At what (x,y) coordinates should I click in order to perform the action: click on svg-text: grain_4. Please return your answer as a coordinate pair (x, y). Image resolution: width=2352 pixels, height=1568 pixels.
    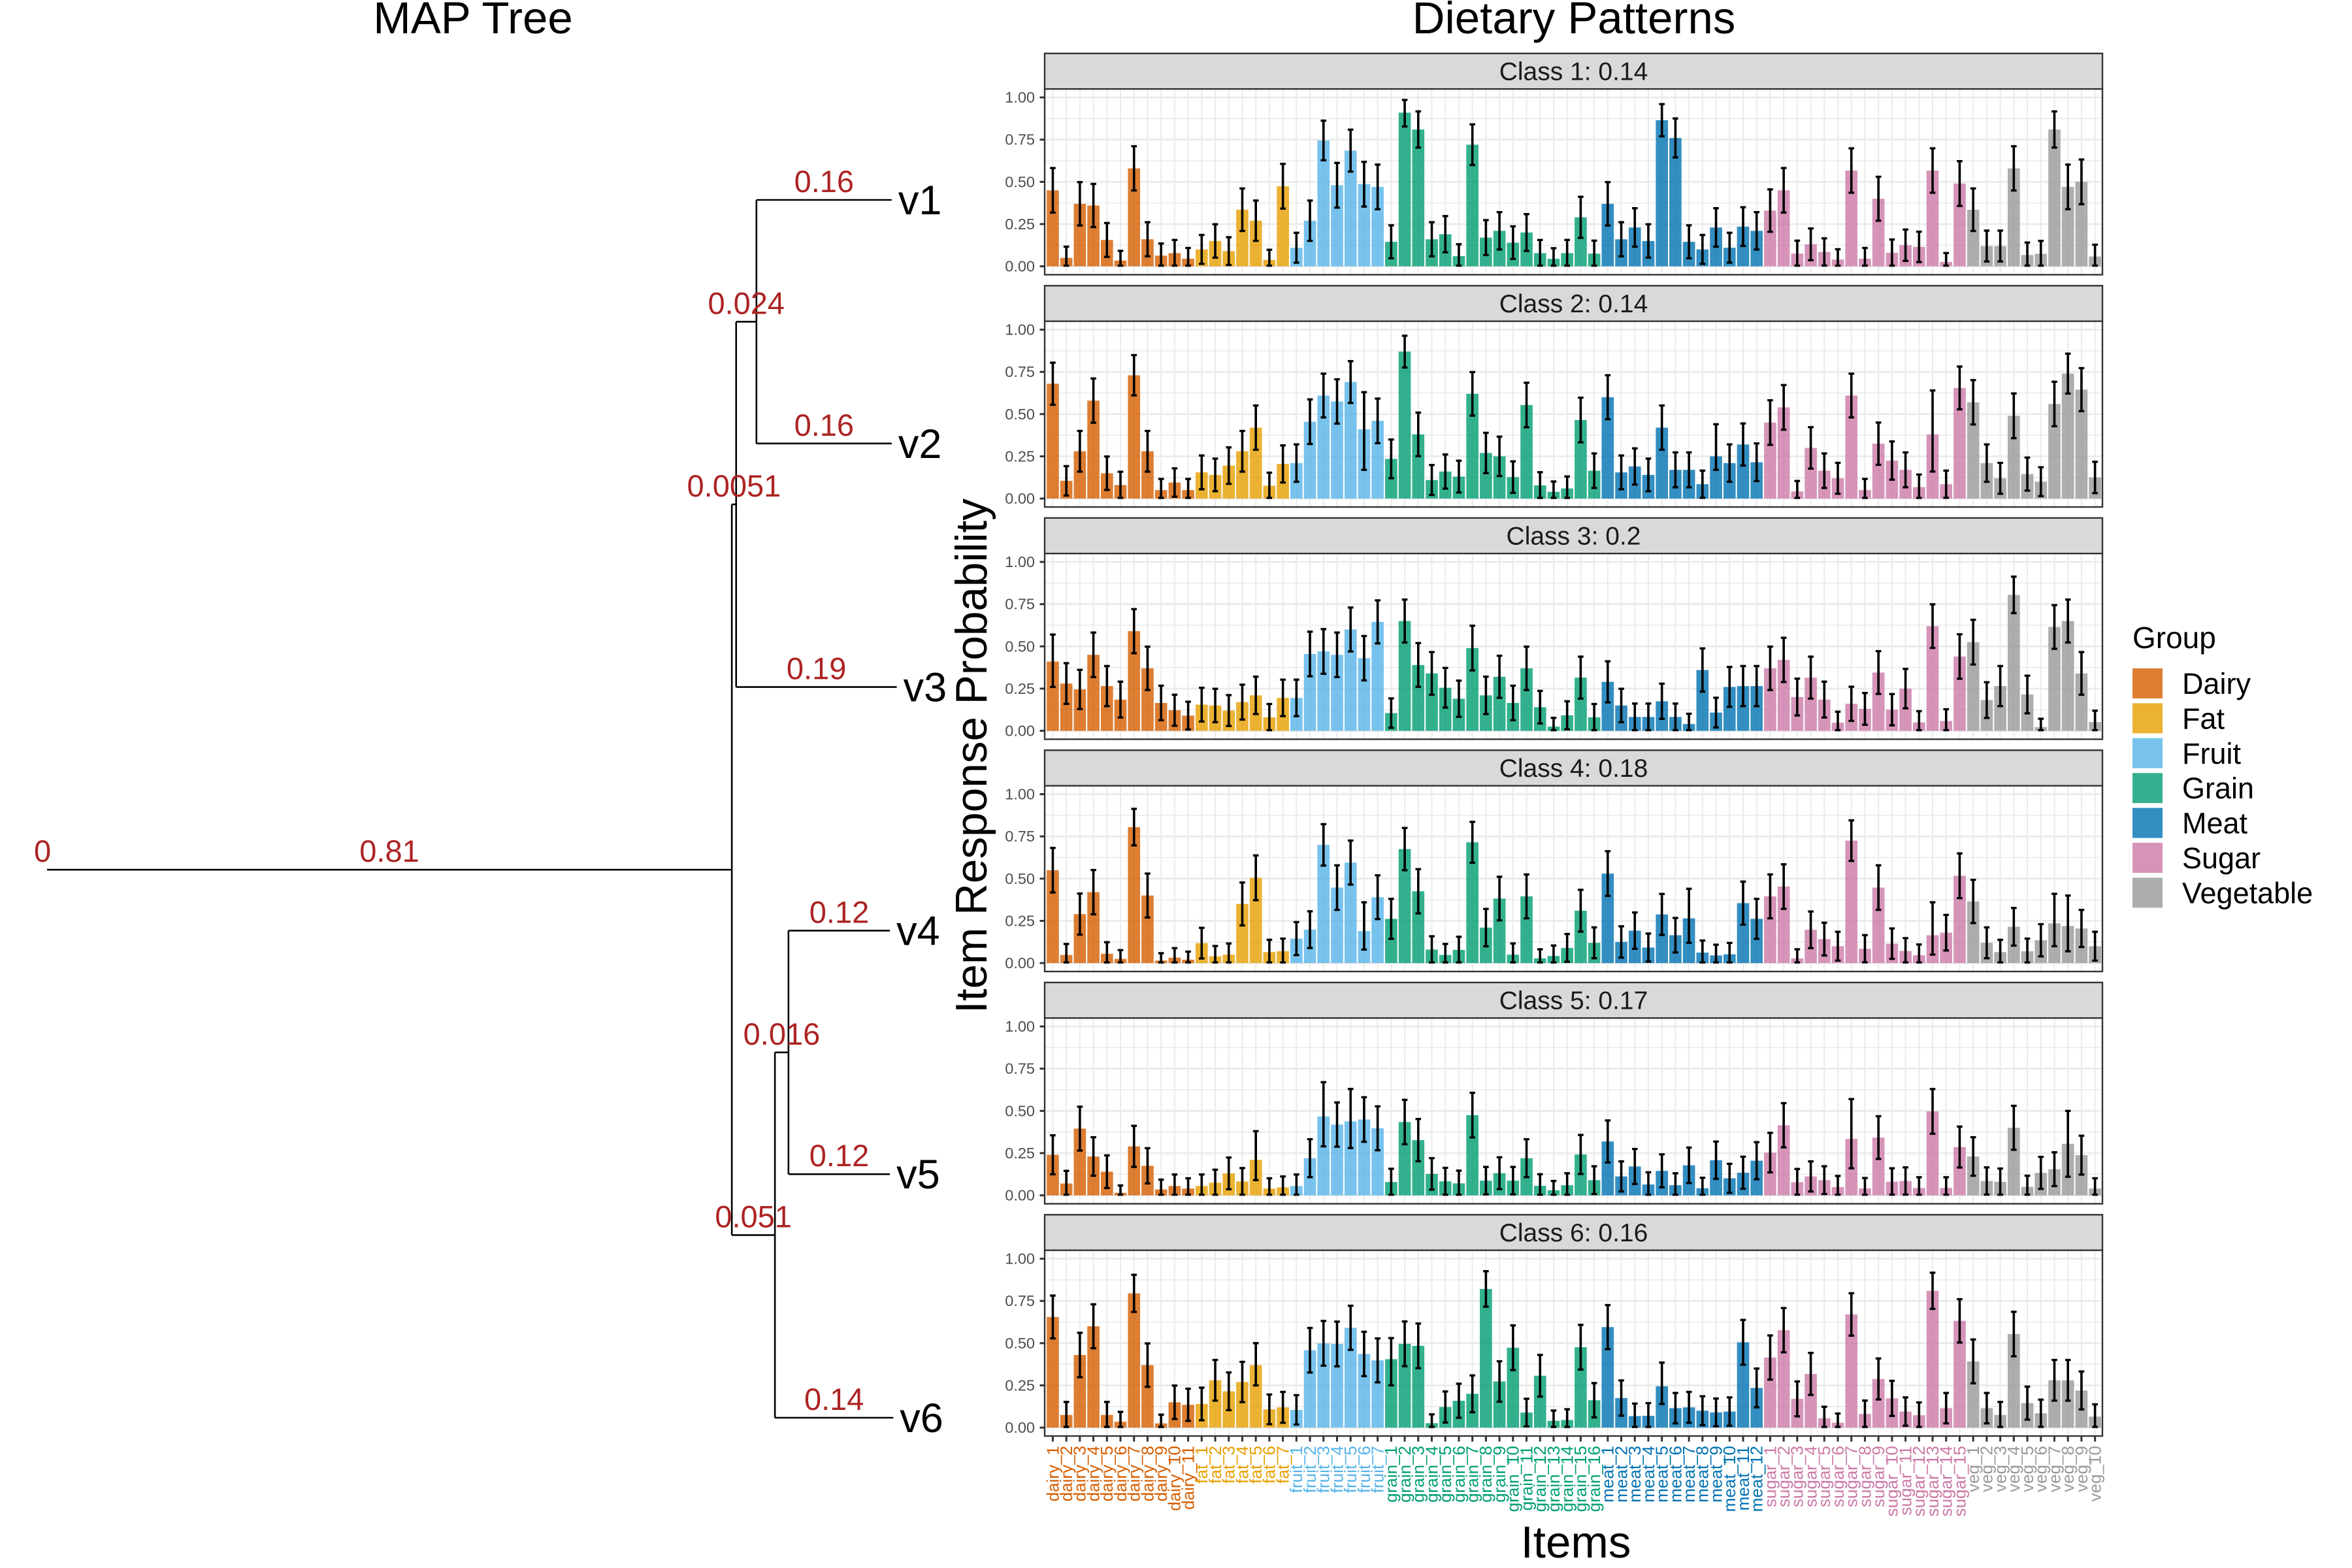
    Looking at the image, I should click on (1431, 1474).